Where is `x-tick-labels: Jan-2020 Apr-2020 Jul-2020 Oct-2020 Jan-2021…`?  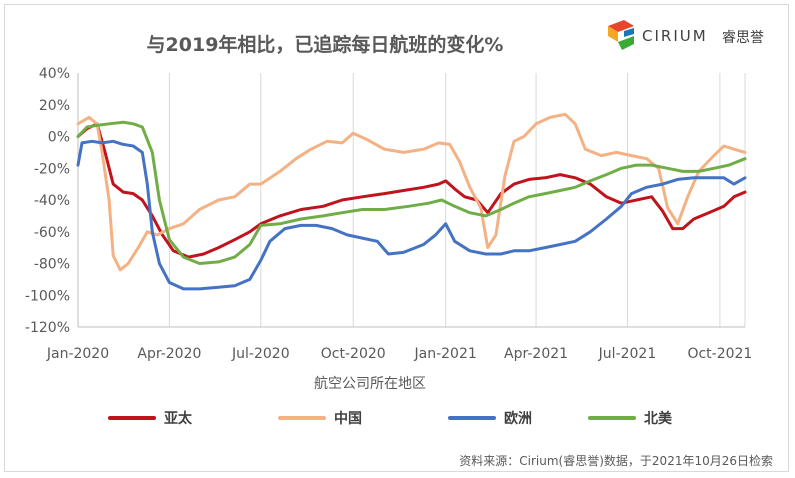 x-tick-labels: Jan-2020 Apr-2020 Jul-2020 Oct-2020 Jan-2021… is located at coordinates (399, 354).